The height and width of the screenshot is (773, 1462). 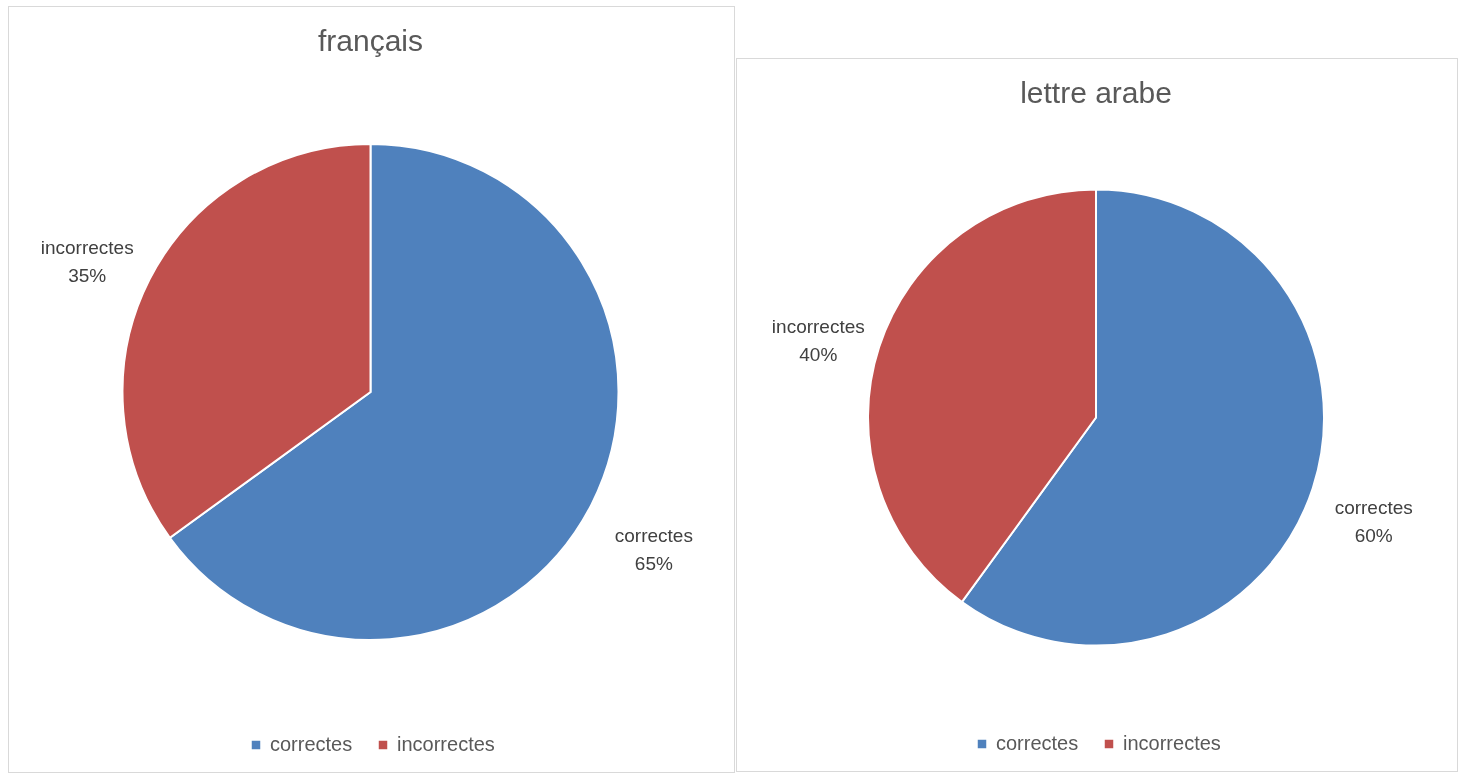 I want to click on data-label: 40%, so click(x=818, y=355).